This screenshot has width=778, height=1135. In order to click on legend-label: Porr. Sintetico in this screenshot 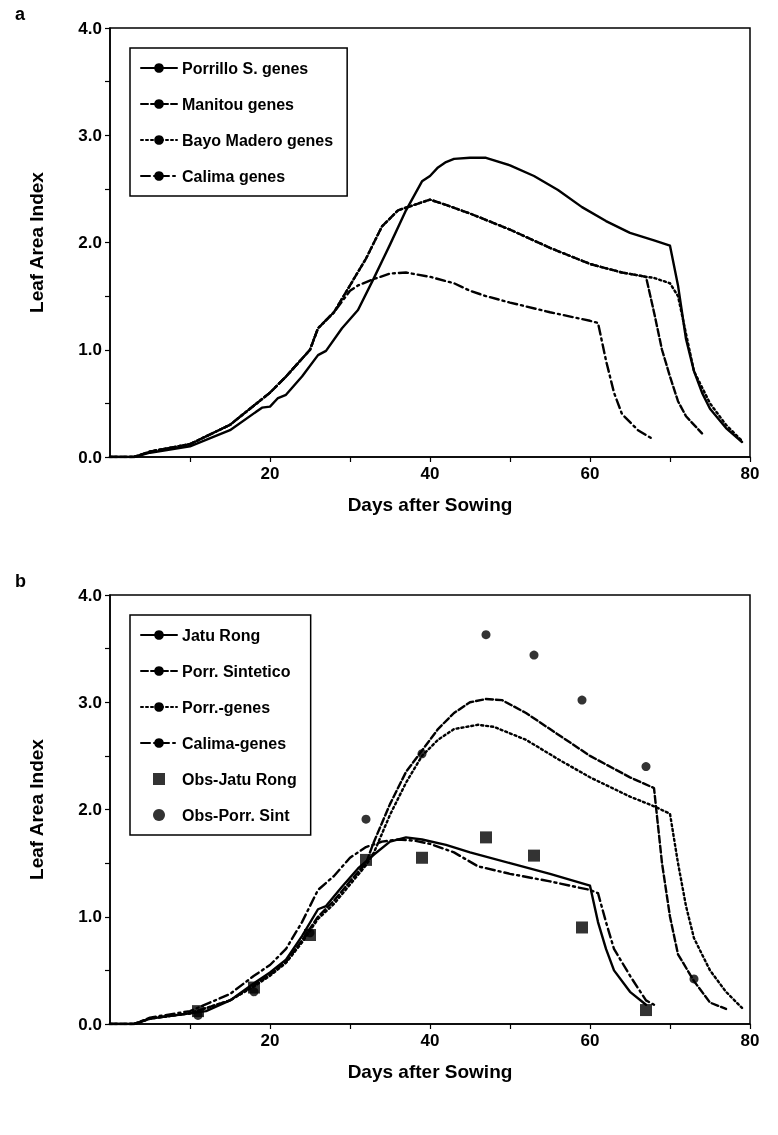, I will do `click(236, 671)`.